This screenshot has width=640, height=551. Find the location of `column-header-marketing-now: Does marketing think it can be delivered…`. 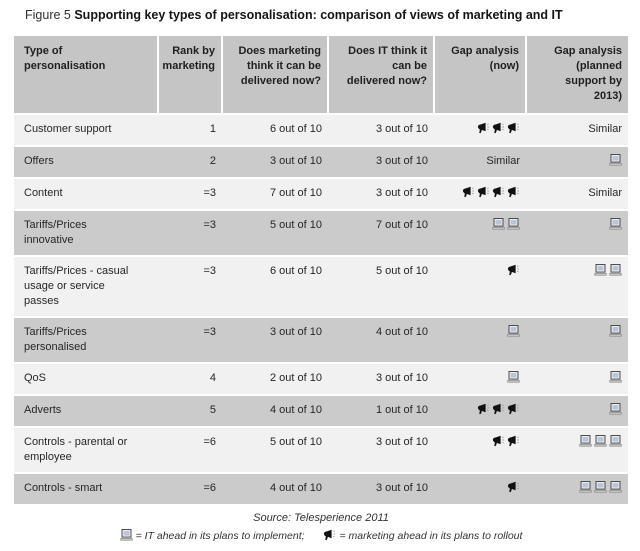

column-header-marketing-now: Does marketing think it can be delivered… is located at coordinates (274, 75).